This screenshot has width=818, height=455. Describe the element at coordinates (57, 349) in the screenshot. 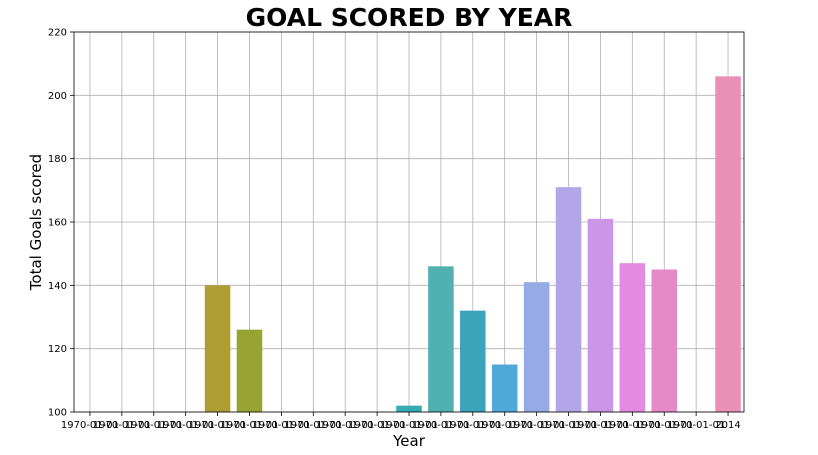

I see `y-tick-label: 120` at that location.